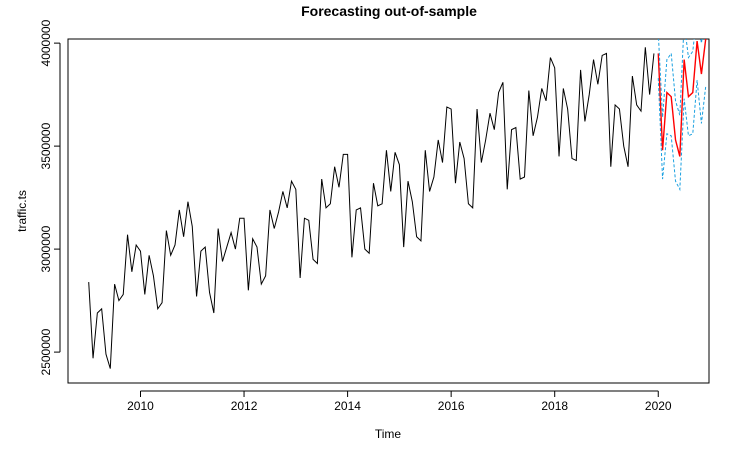 The image size is (732, 454). I want to click on y-axis: 2500000 3000000 3500000 4000000, so click(50, 197).